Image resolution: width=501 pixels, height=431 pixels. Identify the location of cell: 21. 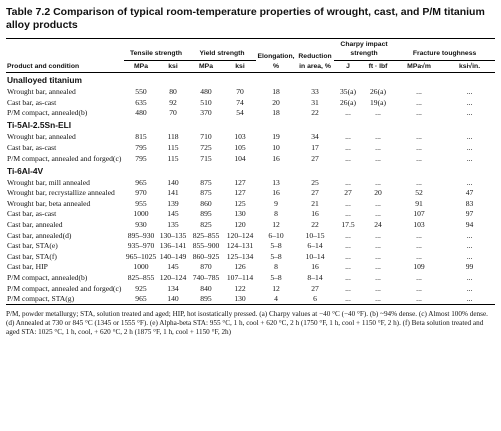
(315, 203).